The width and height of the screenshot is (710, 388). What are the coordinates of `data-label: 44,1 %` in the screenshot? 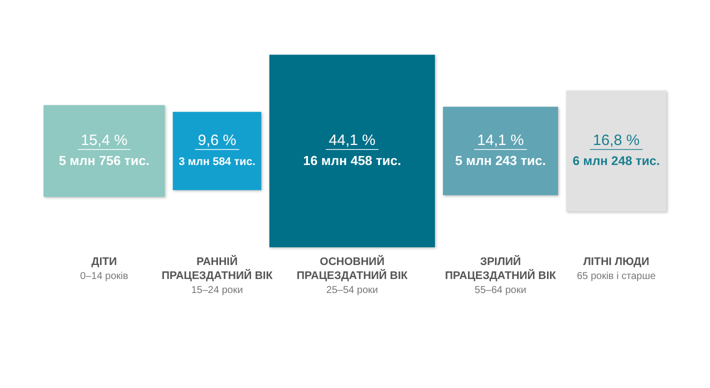 It's located at (352, 140).